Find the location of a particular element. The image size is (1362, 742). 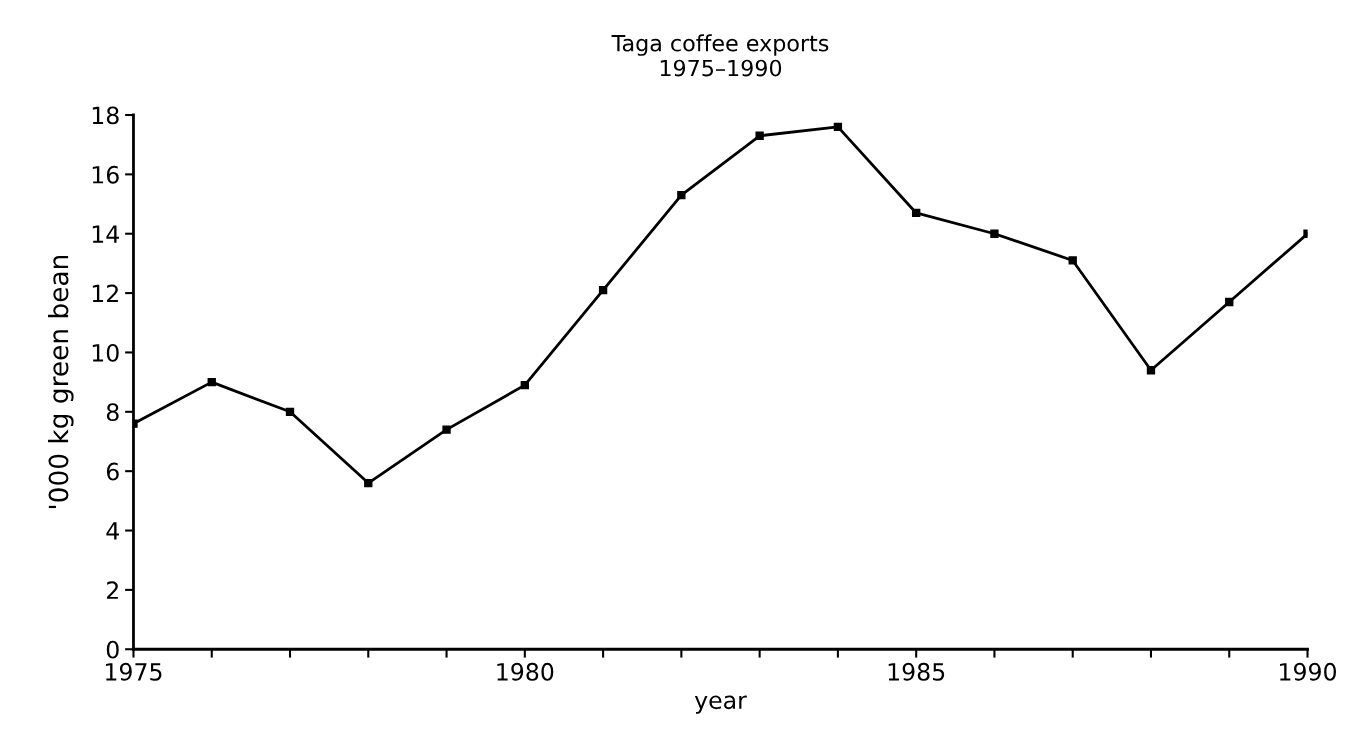

x-tick-label: 1985 is located at coordinates (916, 671).